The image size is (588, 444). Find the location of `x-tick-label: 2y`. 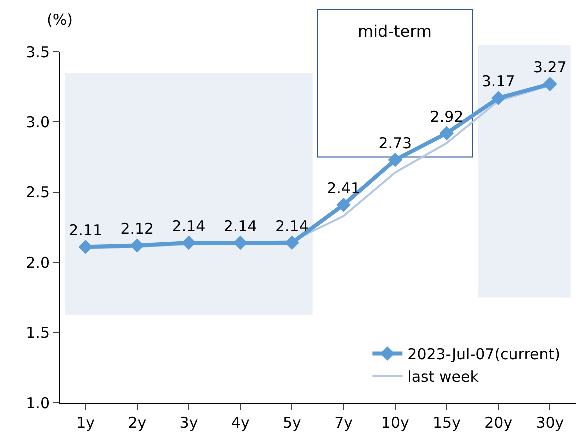

x-tick-label: 2y is located at coordinates (137, 423).